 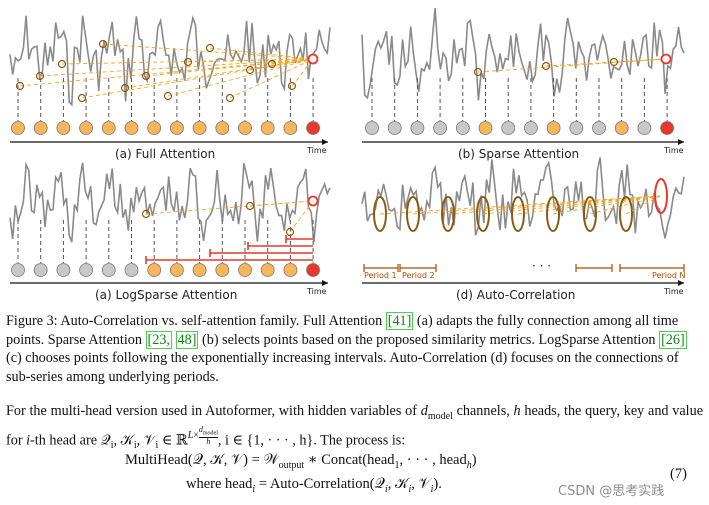 I want to click on time-series-line, so click(x=170, y=60).